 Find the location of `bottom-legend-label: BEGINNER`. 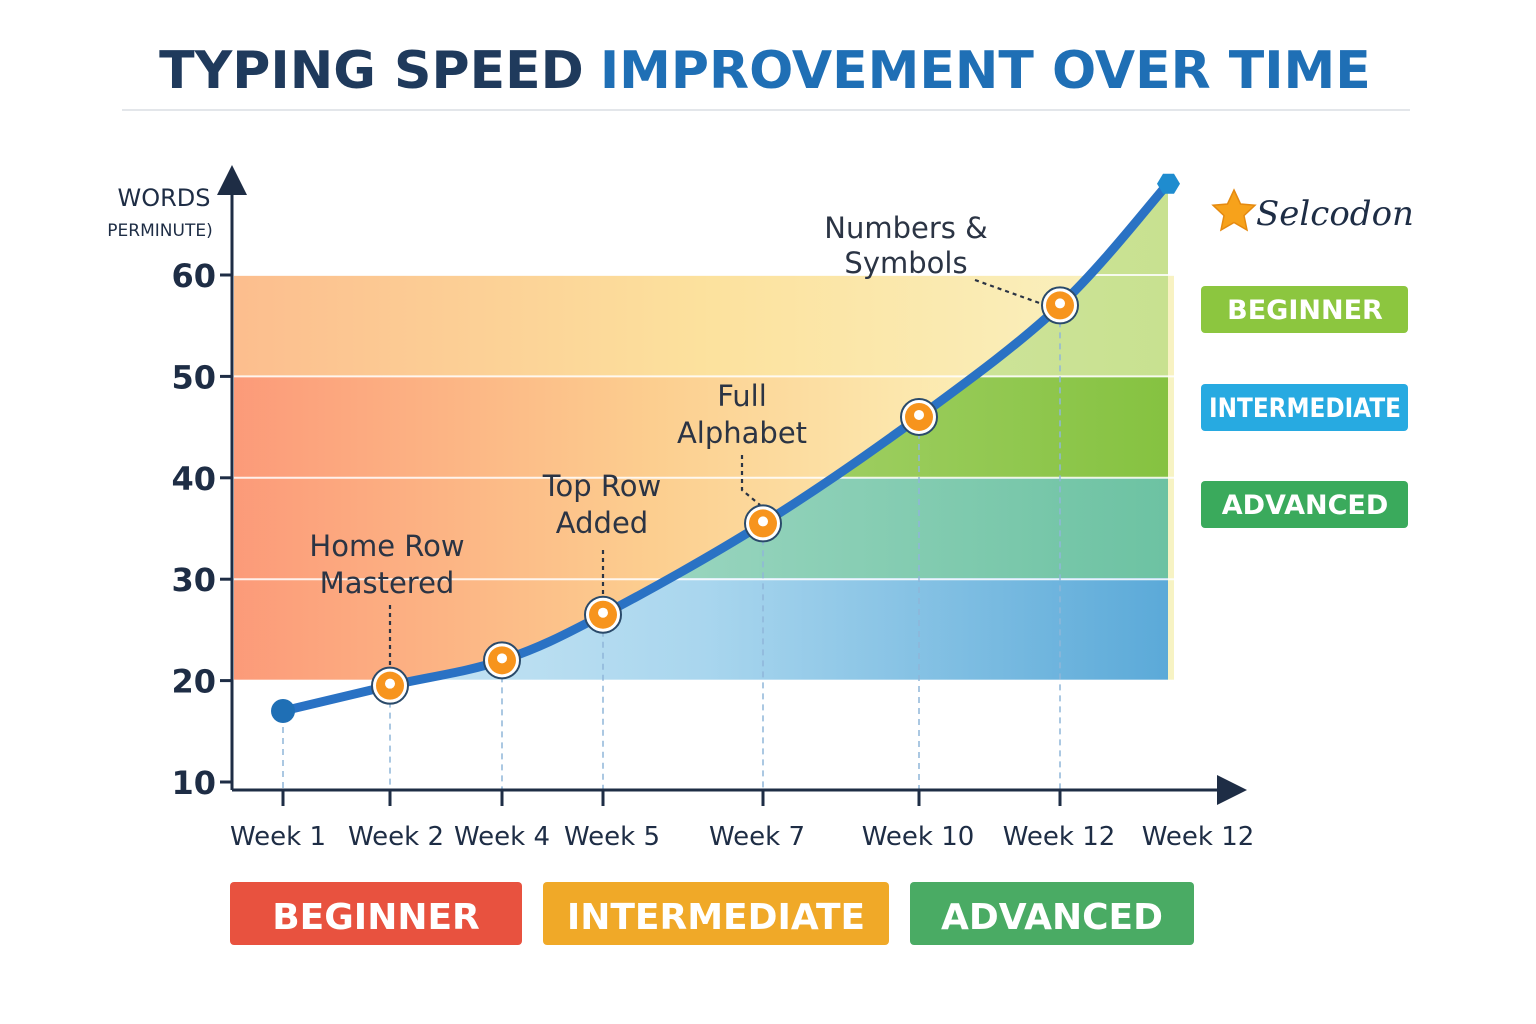

bottom-legend-label: BEGINNER is located at coordinates (376, 917).